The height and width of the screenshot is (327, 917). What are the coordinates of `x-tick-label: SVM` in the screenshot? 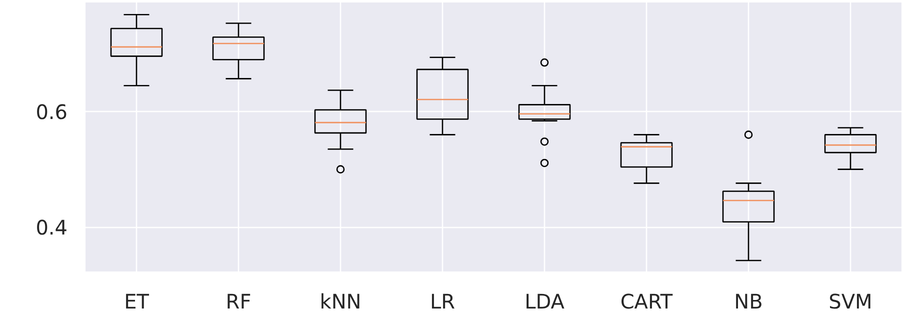 It's located at (850, 302).